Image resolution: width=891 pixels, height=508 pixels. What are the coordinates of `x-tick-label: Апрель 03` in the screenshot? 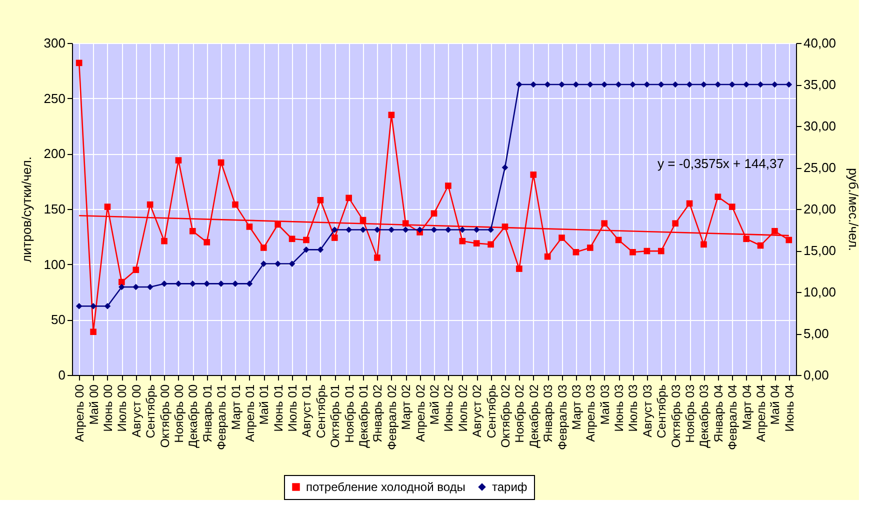 It's located at (591, 413).